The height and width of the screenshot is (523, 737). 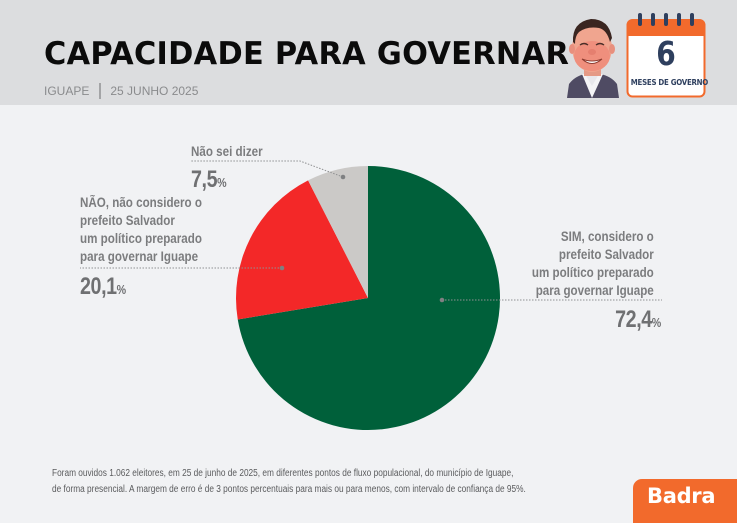 I want to click on label-line: Não sei dizer, so click(x=227, y=151).